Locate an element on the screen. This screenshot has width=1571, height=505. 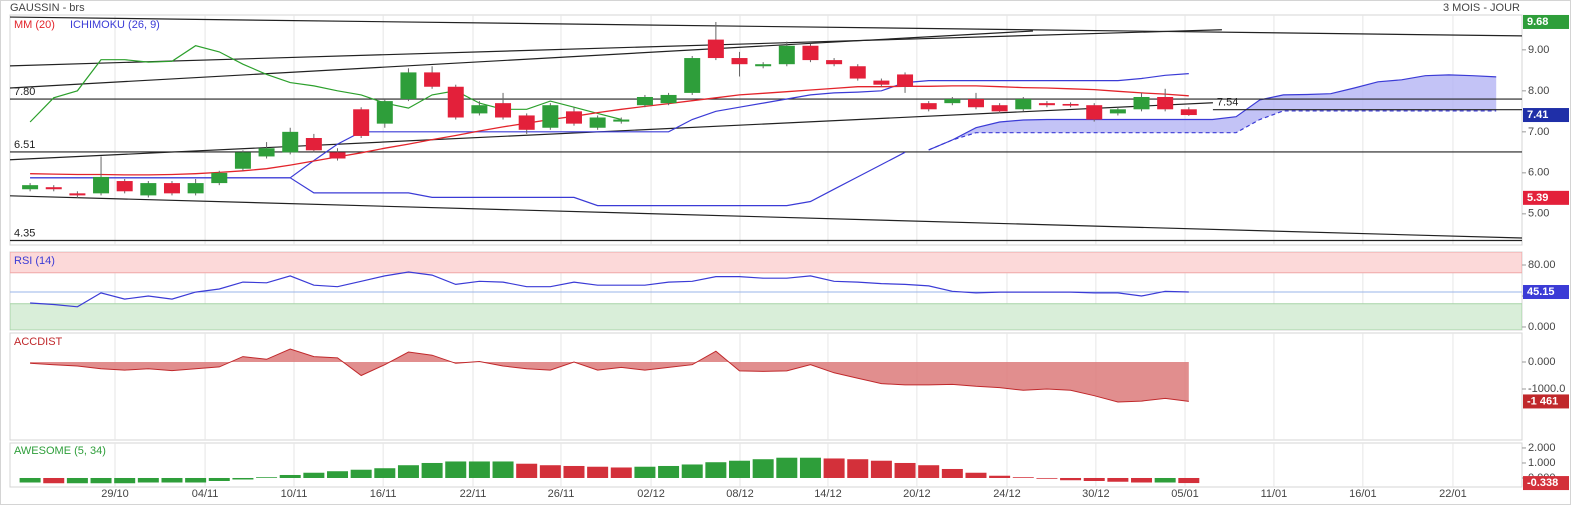
x-tick-label: 20/12 is located at coordinates (917, 494).